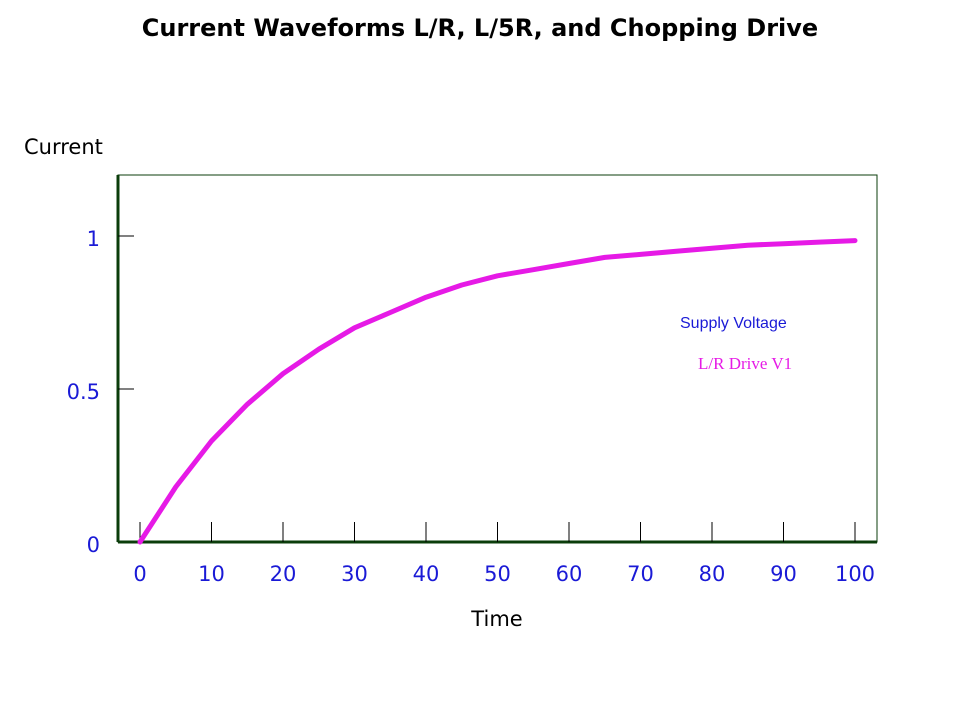  What do you see at coordinates (496, 619) in the screenshot?
I see `x-axis-label: Time` at bounding box center [496, 619].